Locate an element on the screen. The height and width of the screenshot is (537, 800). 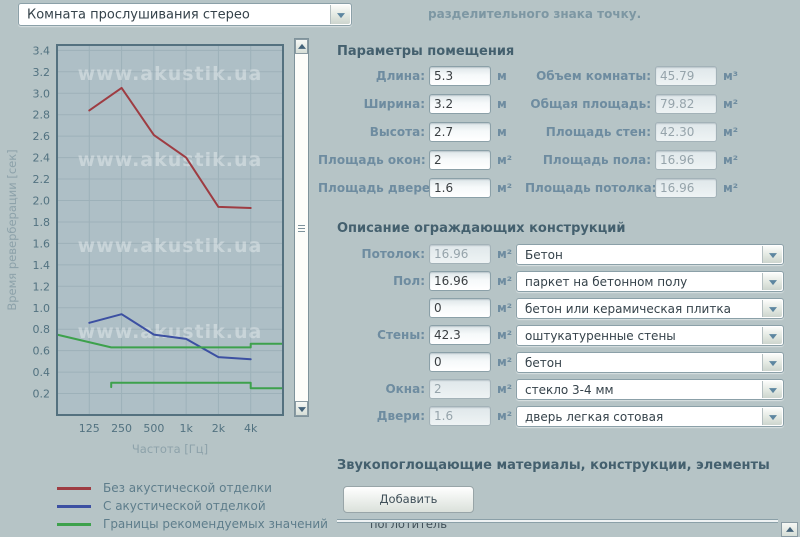
series-recommended-upper is located at coordinates (170, 341).